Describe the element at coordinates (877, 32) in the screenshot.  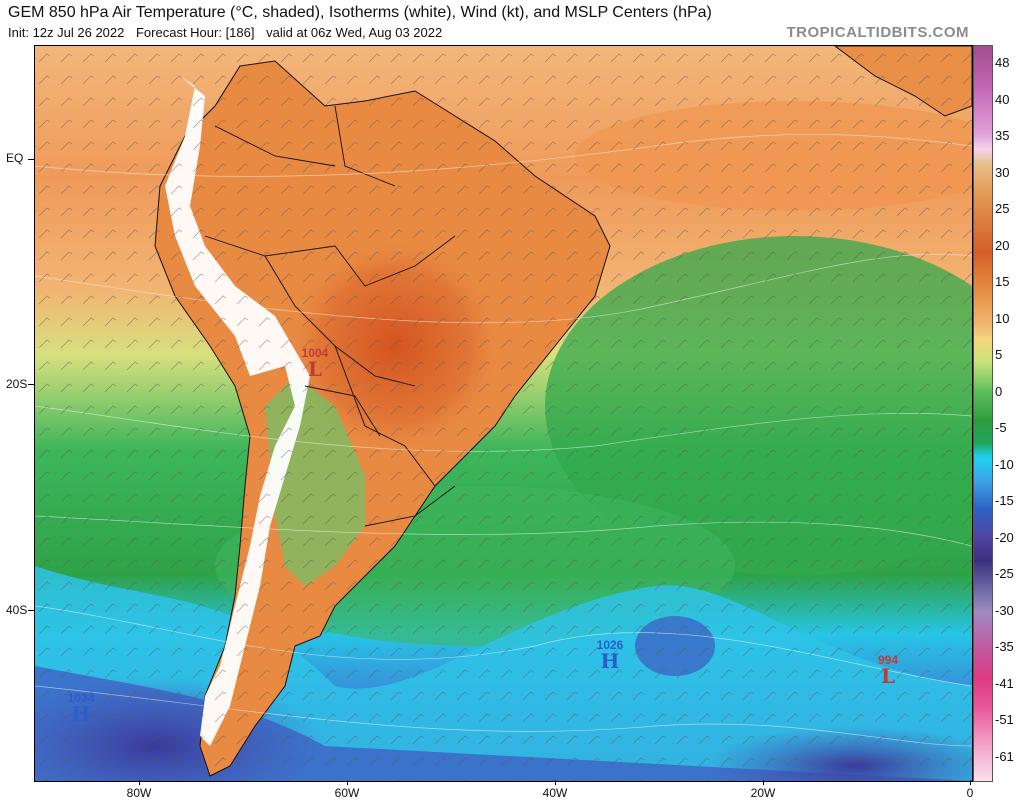
I see `site-brand: TROPICALTIDBITS.COM` at that location.